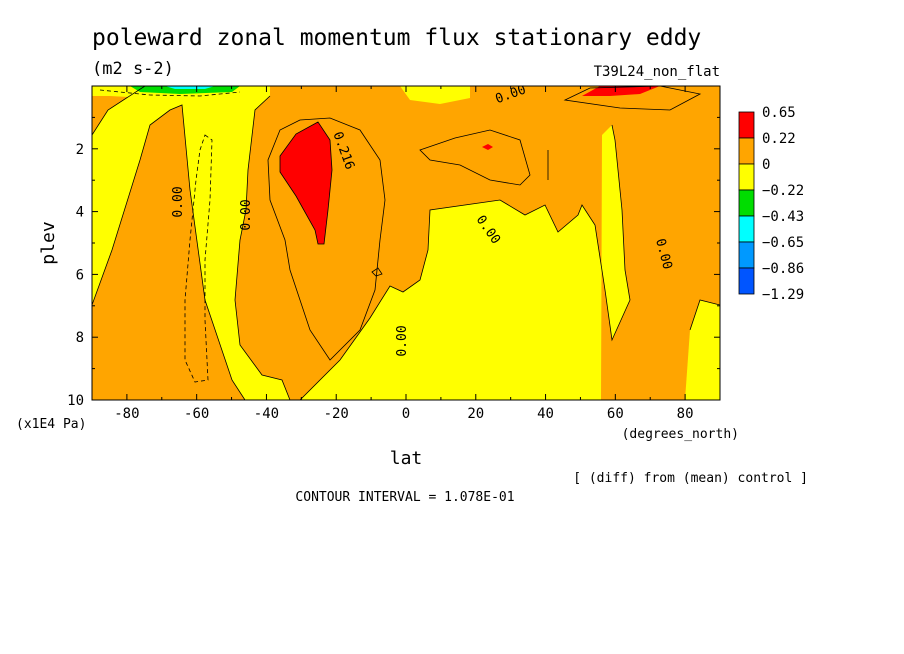  I want to click on colorbar-label: 0.65, so click(779, 113).